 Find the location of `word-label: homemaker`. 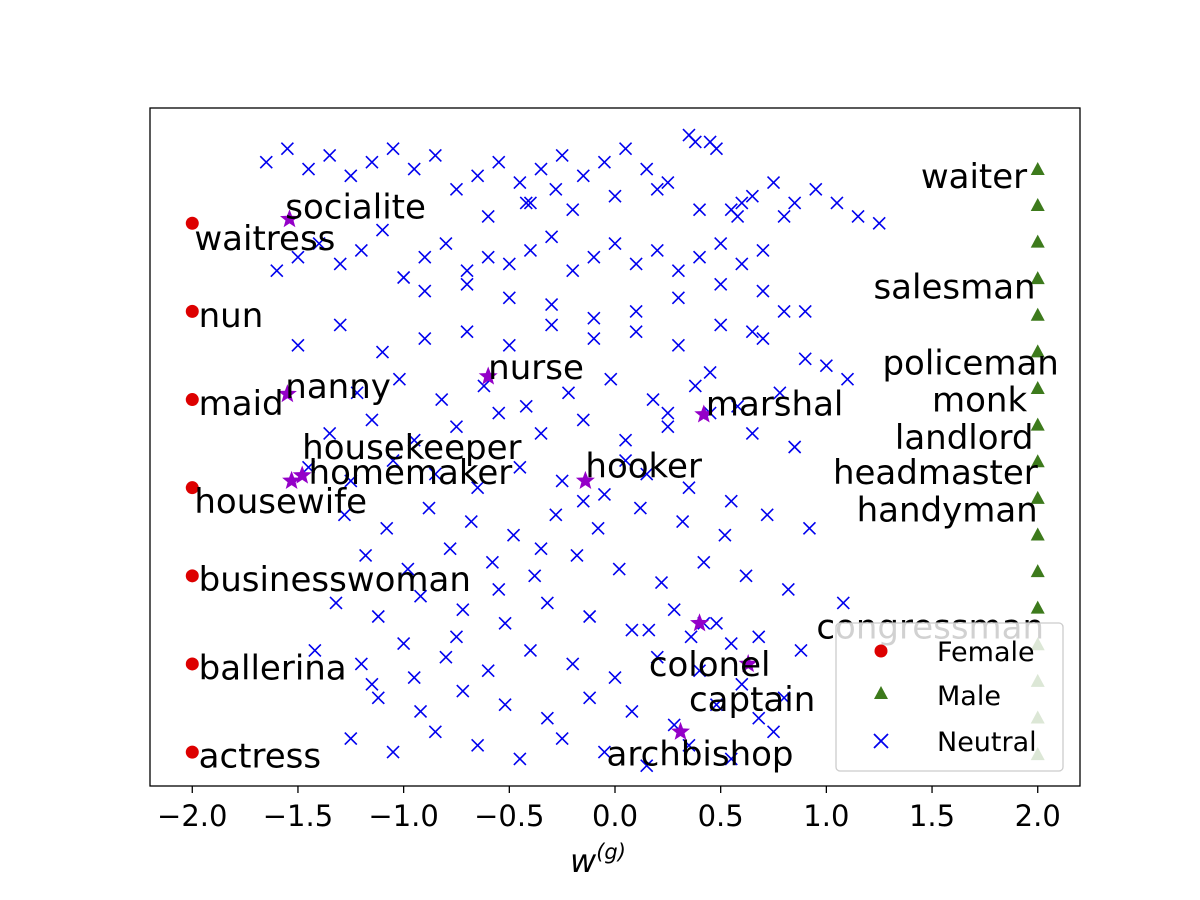

word-label: homemaker is located at coordinates (411, 473).